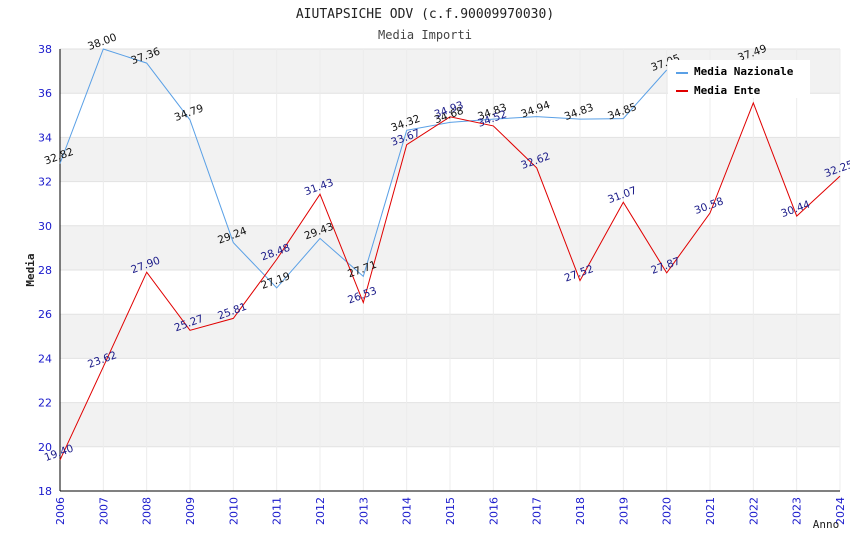  Describe the element at coordinates (425, 14) in the screenshot. I see `chart-title: AIUTAPSICHE ODV (c.f.90009970030)` at that location.